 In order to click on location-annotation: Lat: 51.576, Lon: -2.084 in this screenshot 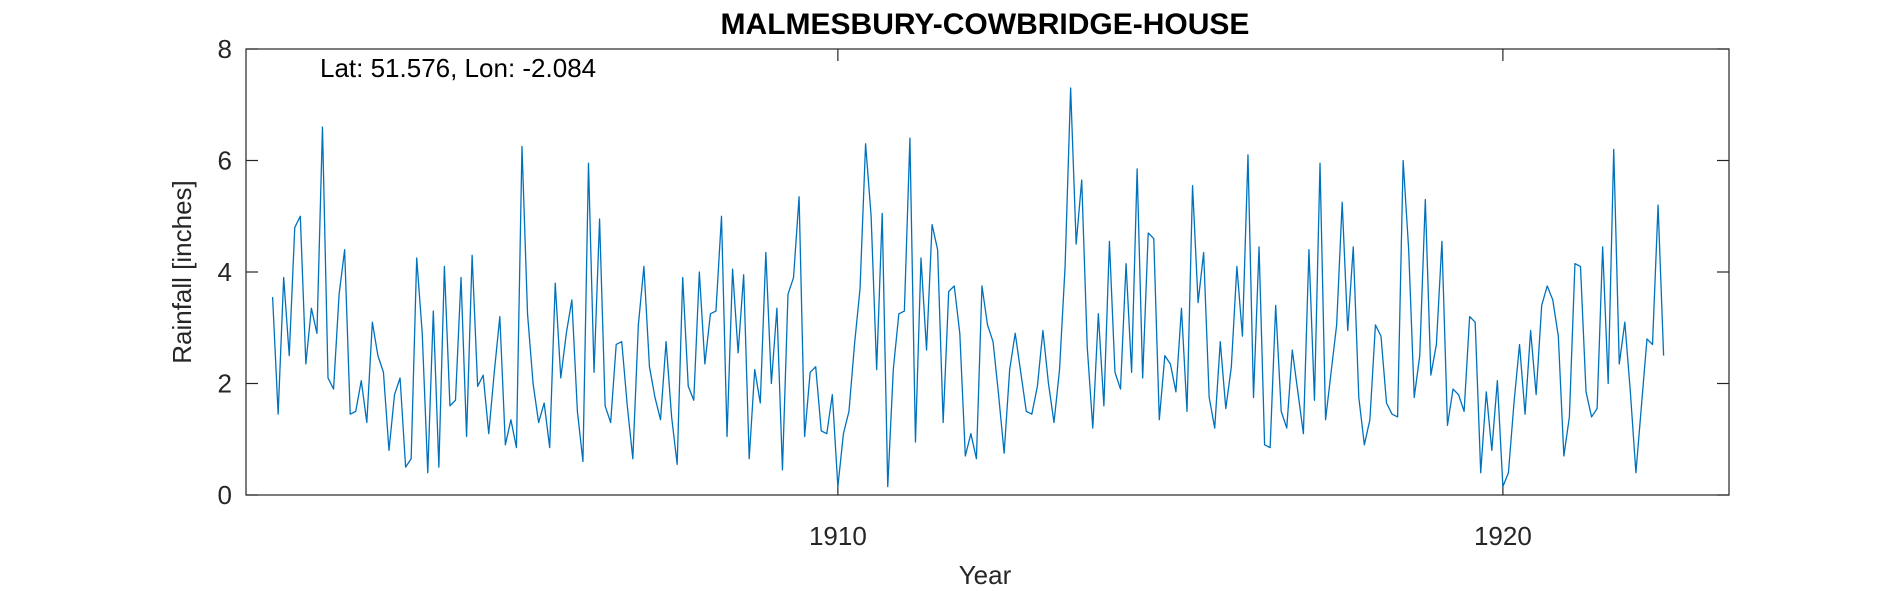, I will do `click(458, 68)`.